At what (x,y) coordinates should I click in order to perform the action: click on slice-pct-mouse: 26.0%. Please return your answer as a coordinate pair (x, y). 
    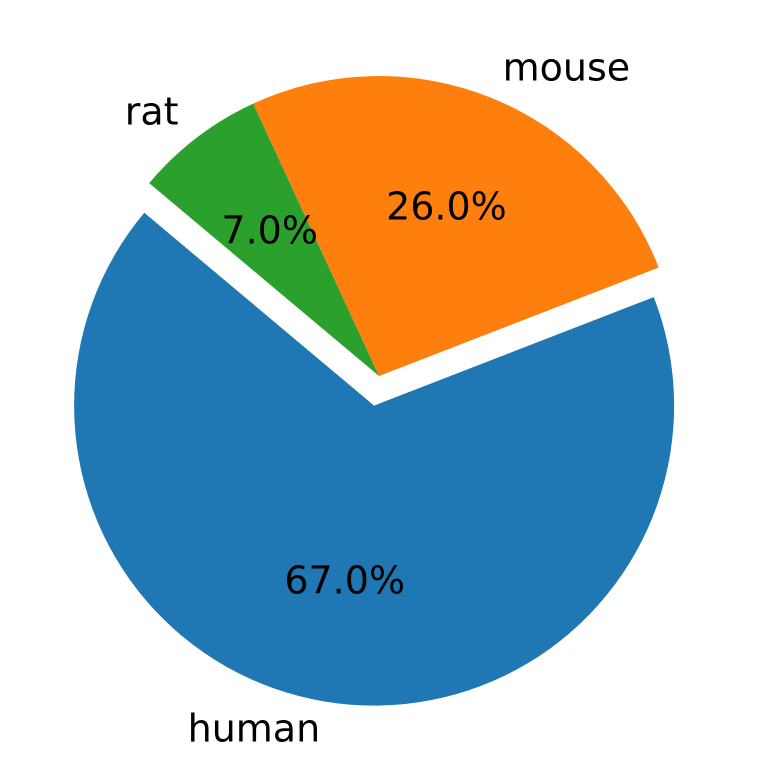
    Looking at the image, I should click on (446, 207).